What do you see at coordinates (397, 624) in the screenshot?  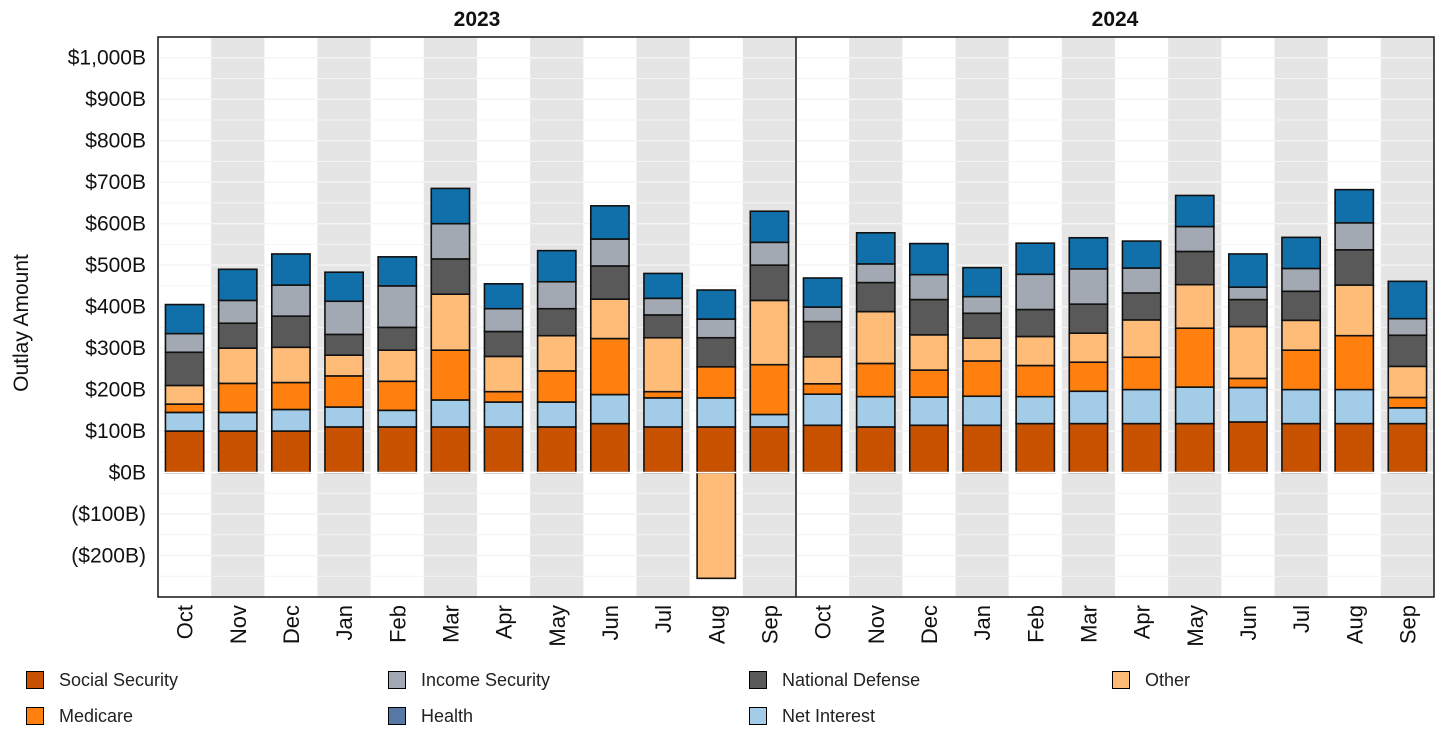 I see `x-tick-label: Feb` at bounding box center [397, 624].